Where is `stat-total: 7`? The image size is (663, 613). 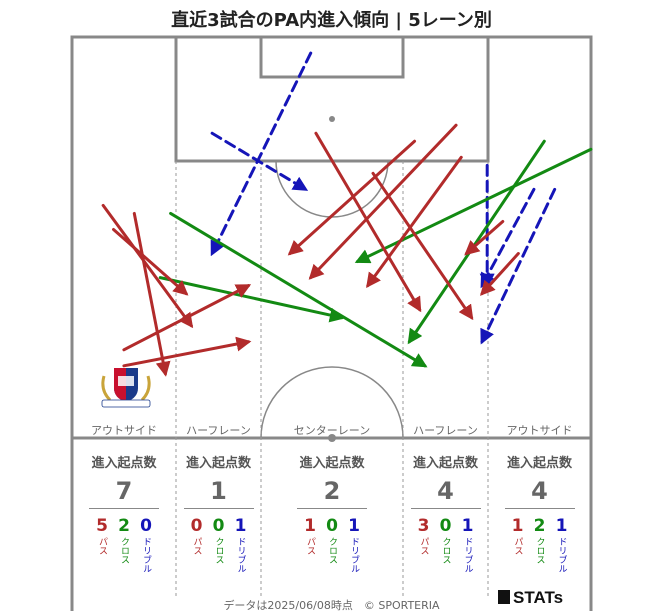
stat-total: 7 is located at coordinates (124, 491).